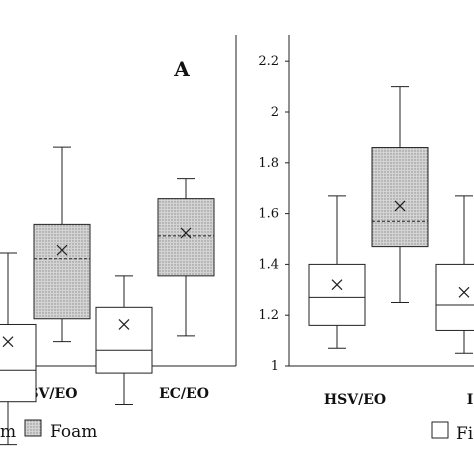 The height and width of the screenshot is (474, 474). What do you see at coordinates (8, 432) in the screenshot?
I see `legend-firm-label-fragment: m` at bounding box center [8, 432].